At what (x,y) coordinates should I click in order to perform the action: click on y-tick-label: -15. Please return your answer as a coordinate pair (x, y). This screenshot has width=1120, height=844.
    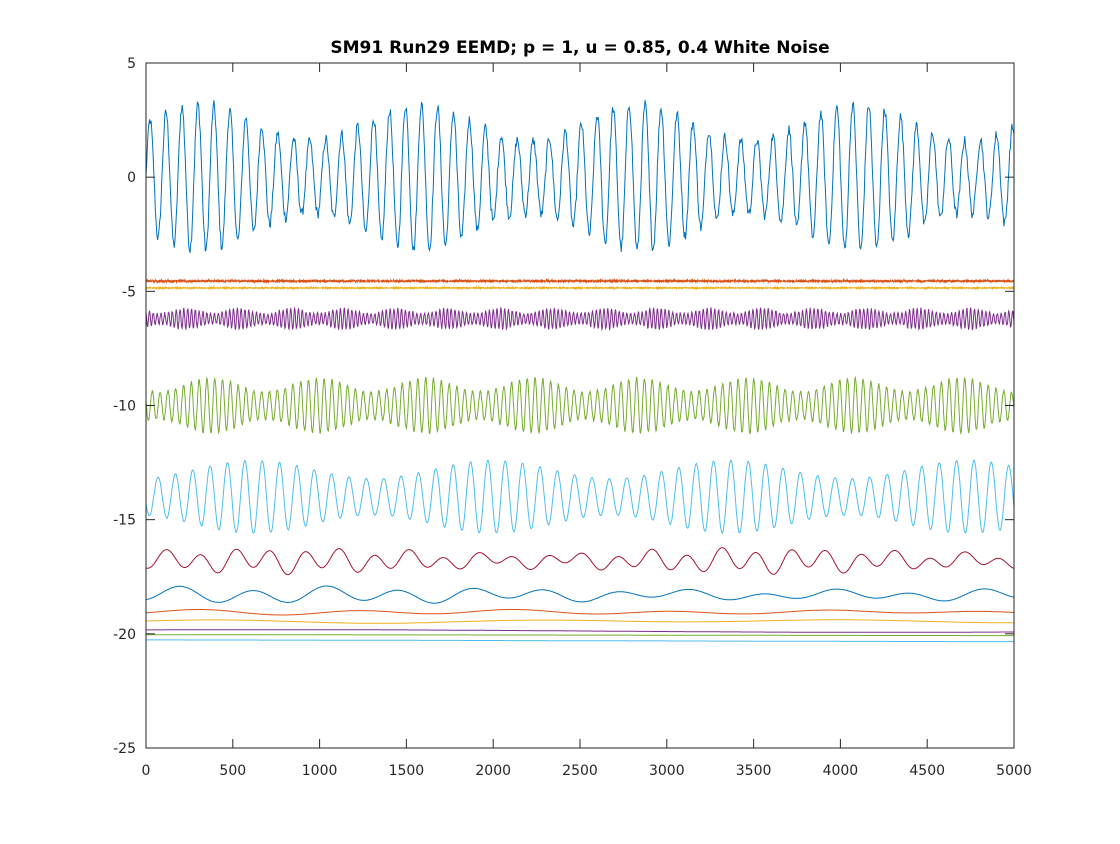
    Looking at the image, I should click on (124, 521).